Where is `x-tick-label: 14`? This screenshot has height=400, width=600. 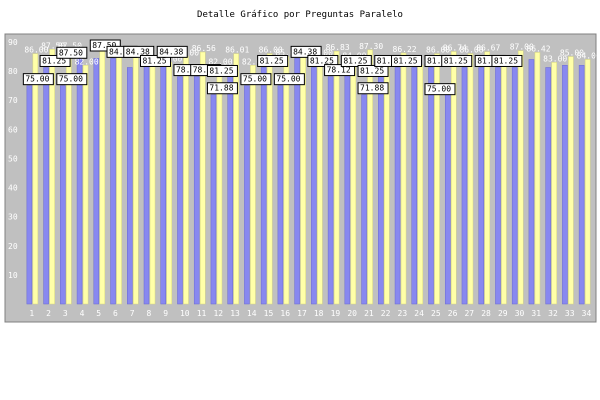 x-tick-label: 14 is located at coordinates (252, 313).